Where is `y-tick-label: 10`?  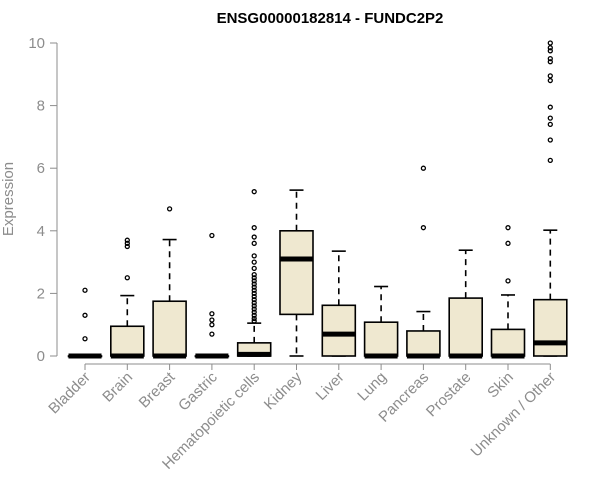
y-tick-label: 10 is located at coordinates (36, 43).